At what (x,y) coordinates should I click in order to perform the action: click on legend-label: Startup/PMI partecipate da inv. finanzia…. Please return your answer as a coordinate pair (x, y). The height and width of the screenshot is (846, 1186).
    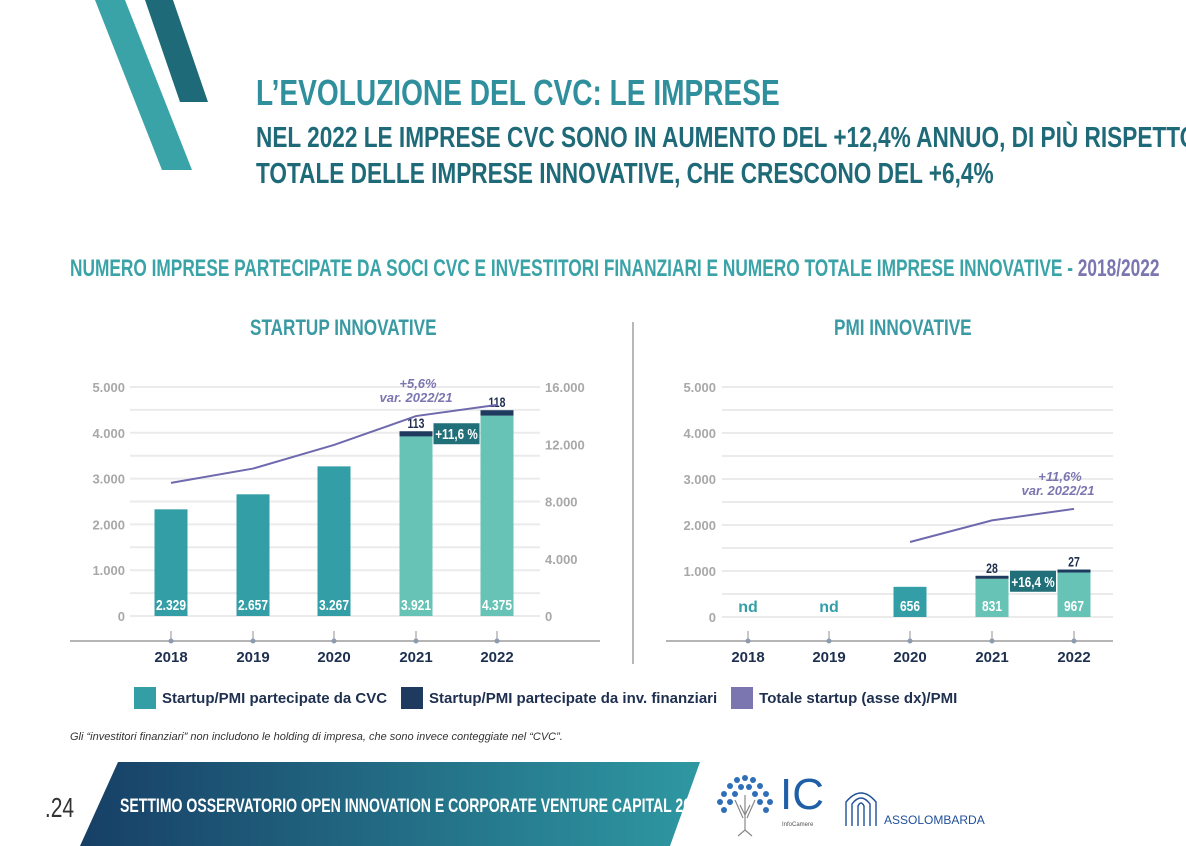
    Looking at the image, I should click on (573, 698).